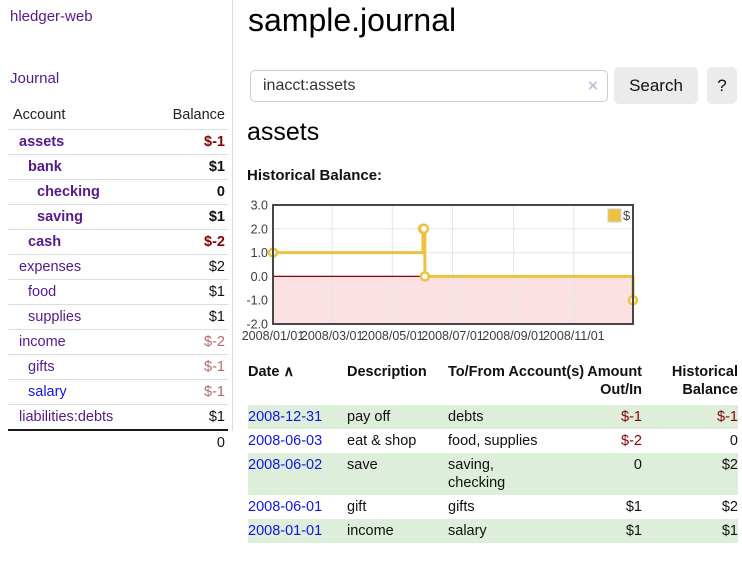 The image size is (742, 582). What do you see at coordinates (727, 417) in the screenshot?
I see `register-balance-cell: $-1` at bounding box center [727, 417].